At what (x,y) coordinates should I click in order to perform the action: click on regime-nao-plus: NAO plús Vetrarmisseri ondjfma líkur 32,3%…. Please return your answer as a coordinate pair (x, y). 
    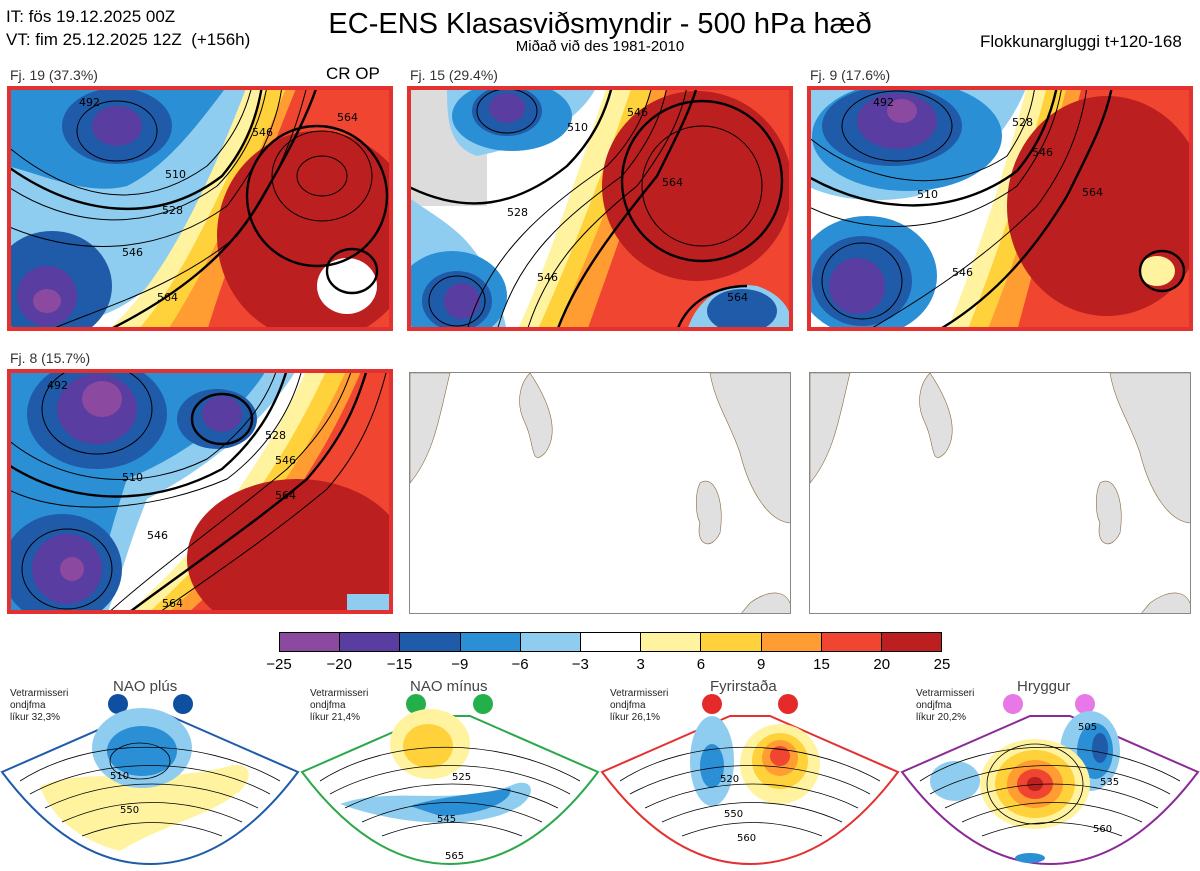
    Looking at the image, I should click on (150, 773).